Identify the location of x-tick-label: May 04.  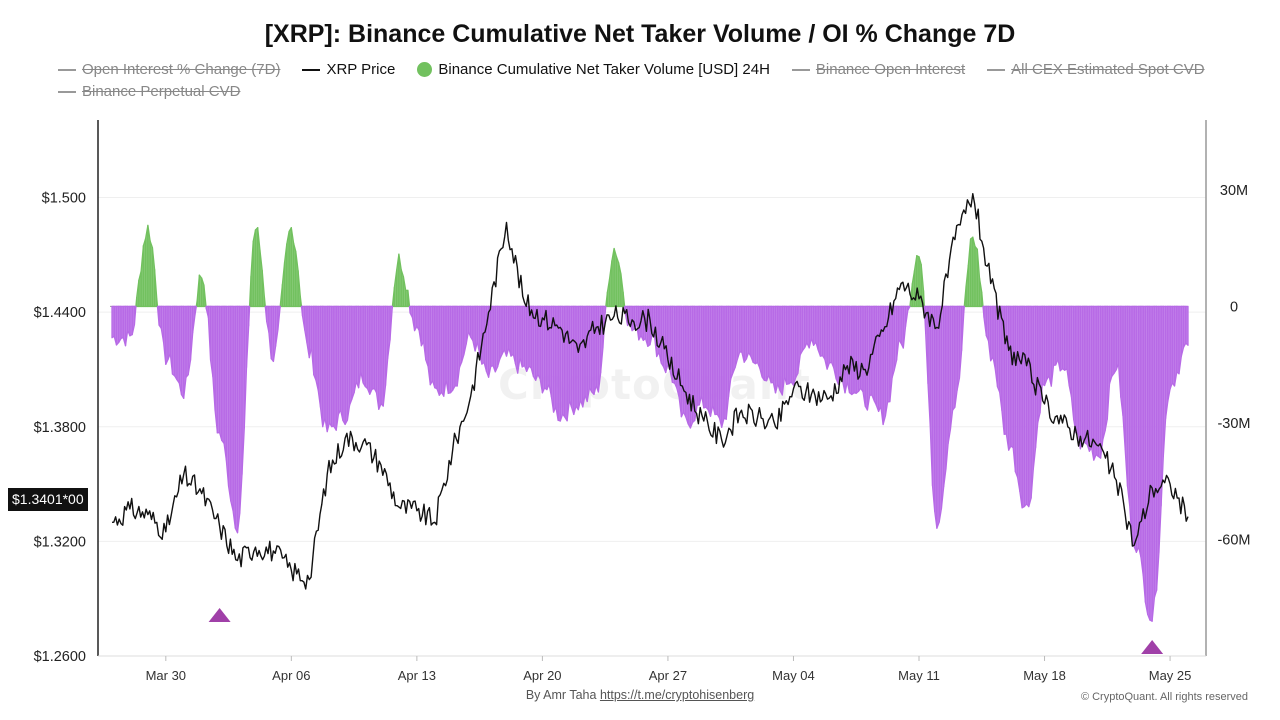
(793, 675).